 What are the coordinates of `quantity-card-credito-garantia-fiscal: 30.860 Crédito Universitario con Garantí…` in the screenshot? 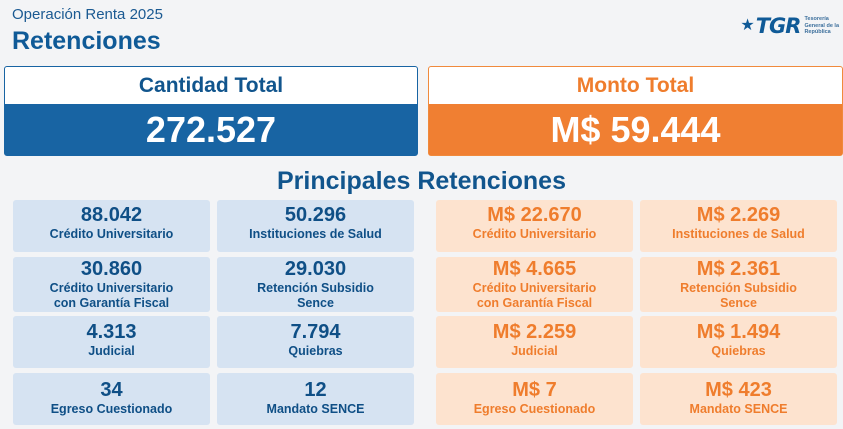 It's located at (111, 284).